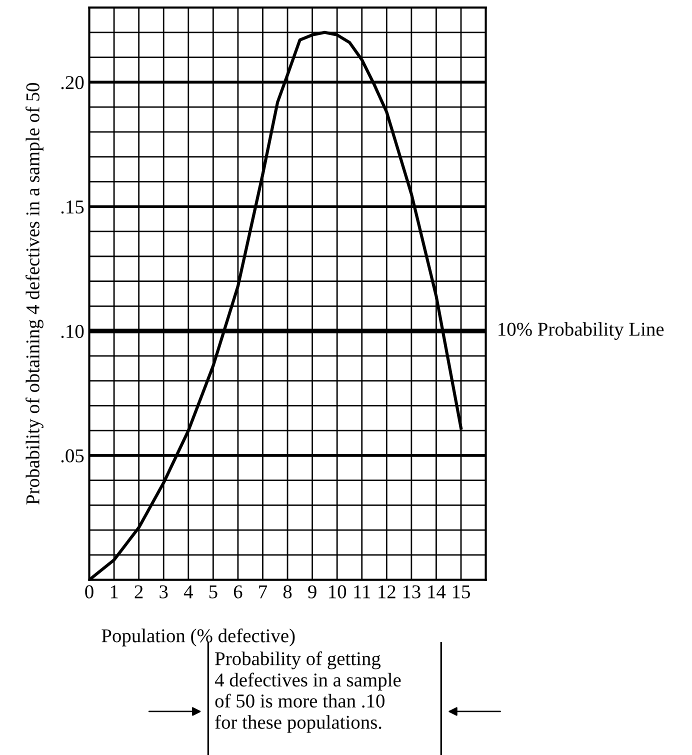  I want to click on x-tick-label: 8, so click(287, 591).